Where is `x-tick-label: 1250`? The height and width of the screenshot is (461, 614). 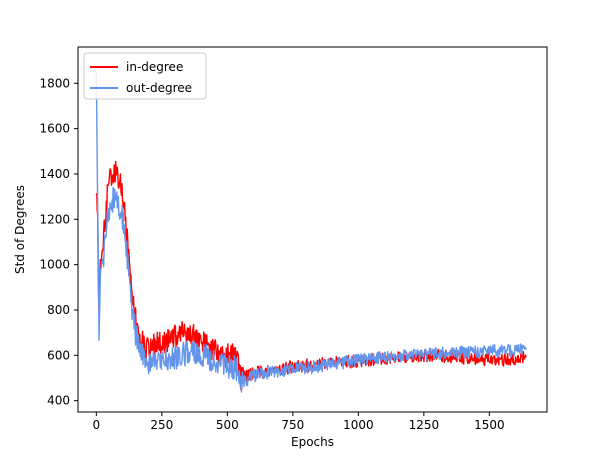
x-tick-label: 1250 is located at coordinates (424, 425).